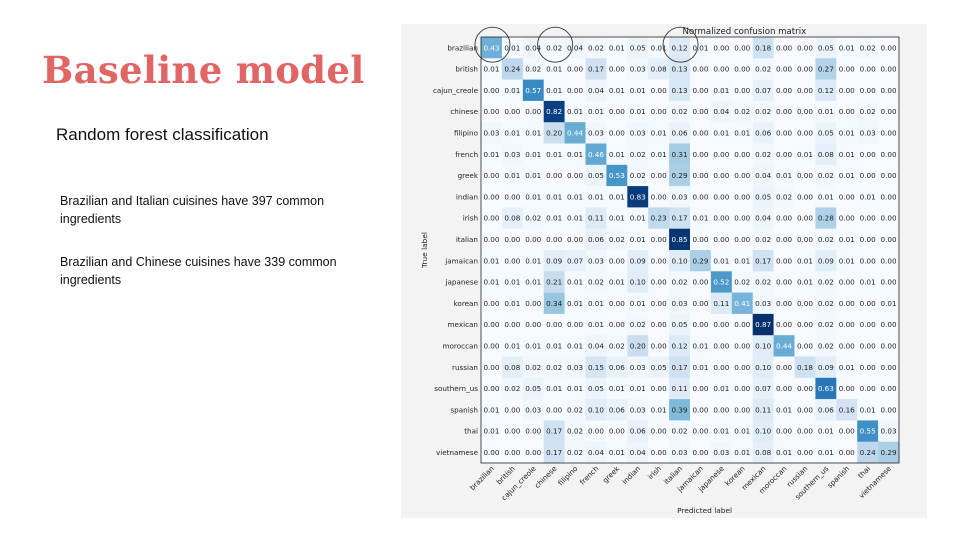 This screenshot has width=960, height=540. I want to click on cell-value-label: 0.17, so click(554, 431).